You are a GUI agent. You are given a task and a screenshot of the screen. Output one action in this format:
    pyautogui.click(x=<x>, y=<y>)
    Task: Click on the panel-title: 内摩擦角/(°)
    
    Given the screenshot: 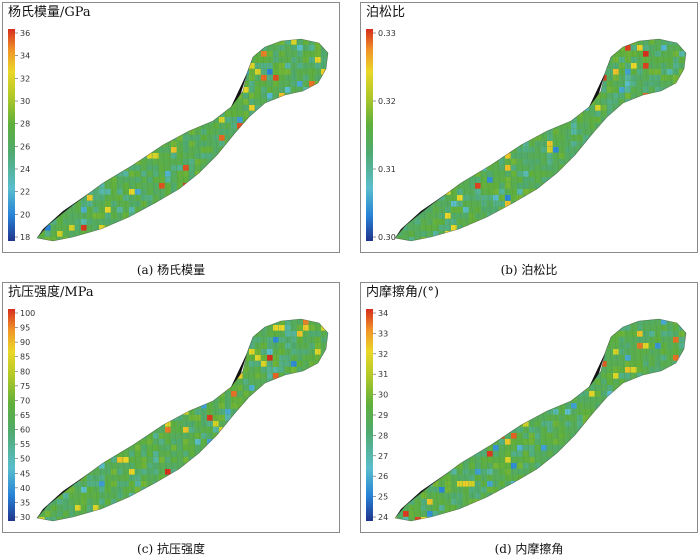 What is the action you would take?
    pyautogui.click(x=403, y=292)
    